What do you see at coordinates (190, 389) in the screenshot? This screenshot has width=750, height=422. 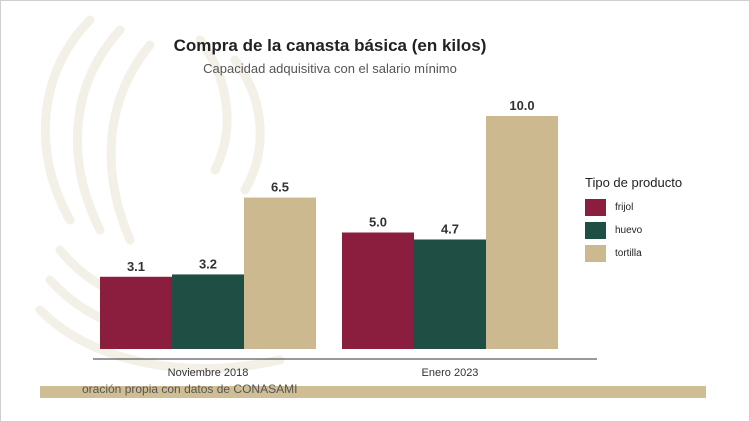 I see `source-note: oración propia con datos de CONASAMI` at bounding box center [190, 389].